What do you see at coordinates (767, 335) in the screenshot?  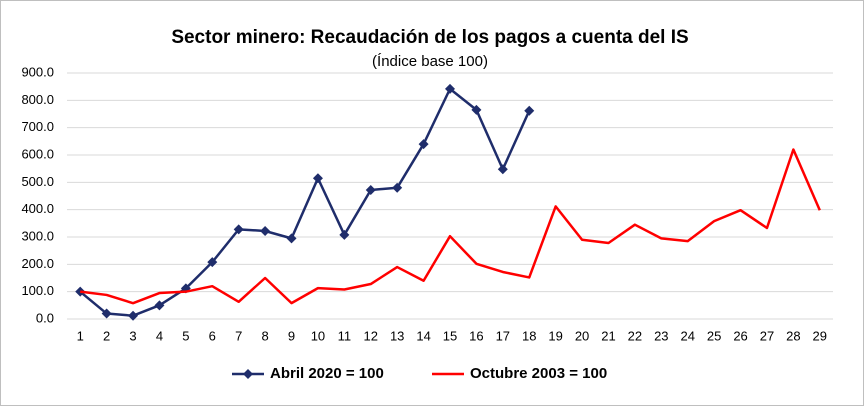 I see `x-tick-label: 27` at bounding box center [767, 335].